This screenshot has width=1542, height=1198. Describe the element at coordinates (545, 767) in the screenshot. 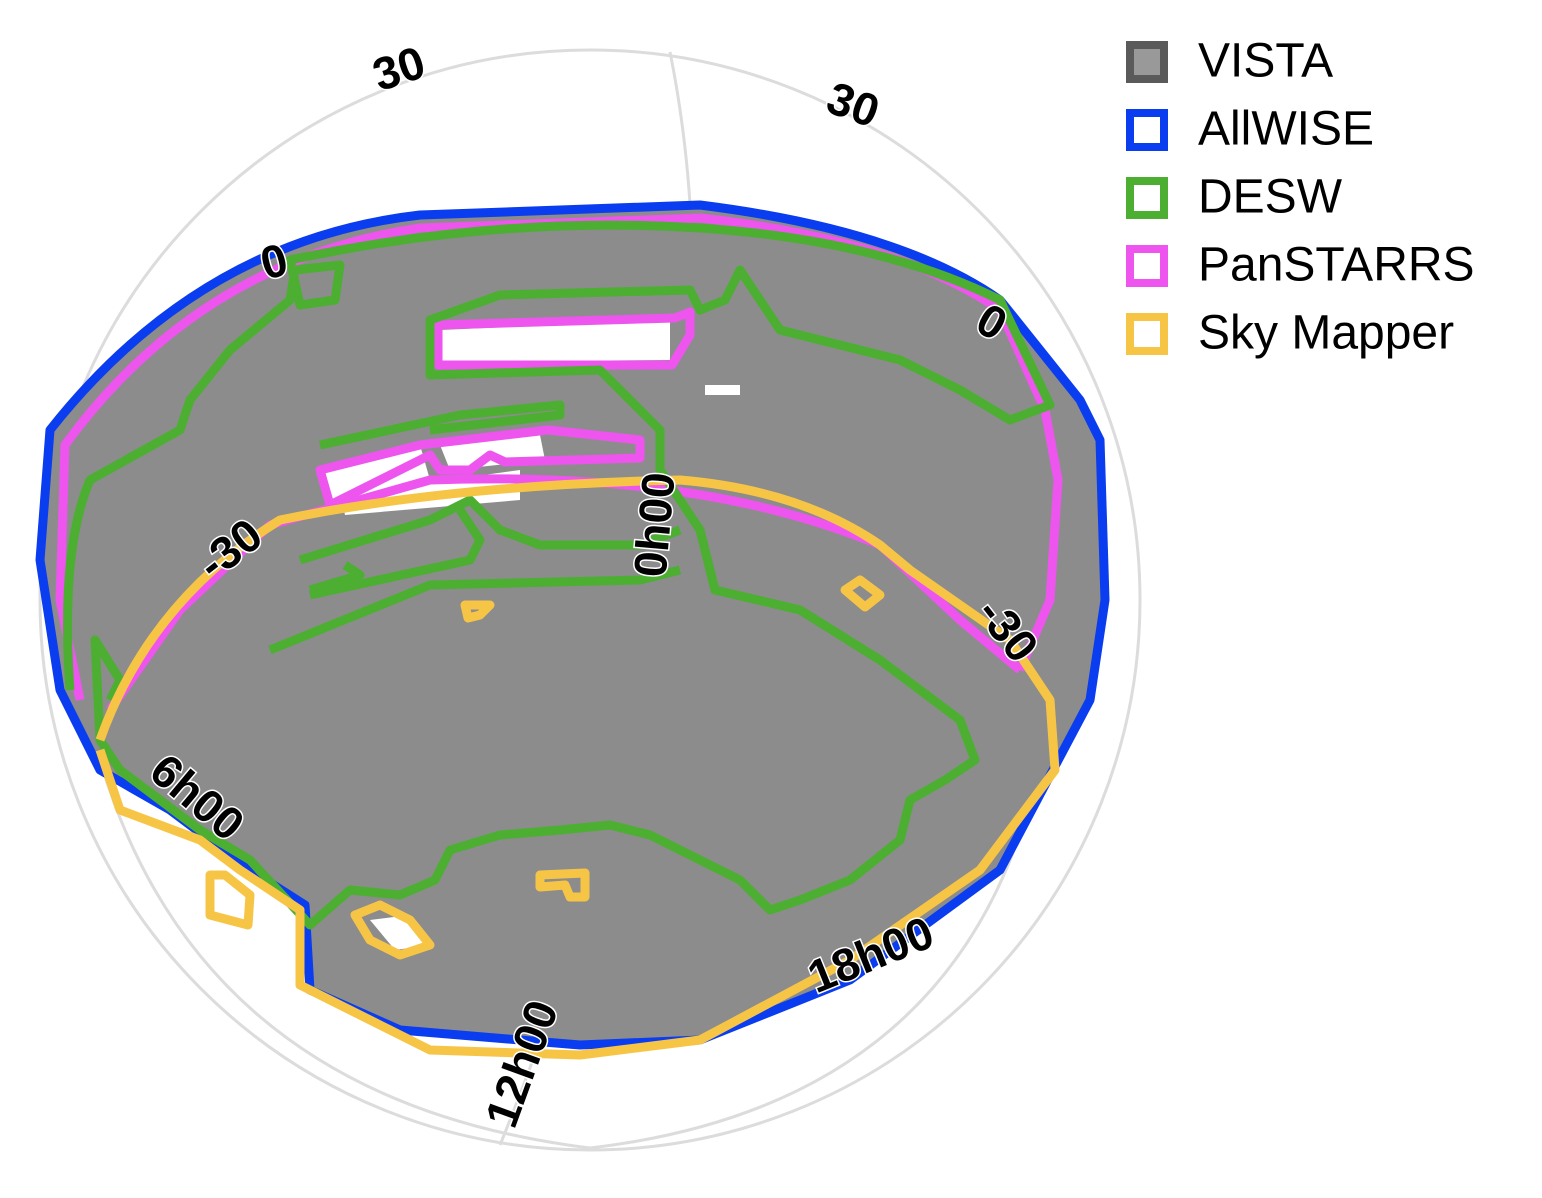

I see `skymapper-patches` at that location.